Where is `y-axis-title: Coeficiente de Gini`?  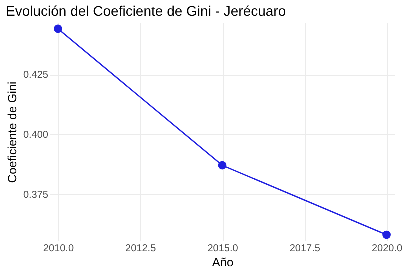
y-axis-title: Coeficiente de Gini is located at coordinates (12, 133).